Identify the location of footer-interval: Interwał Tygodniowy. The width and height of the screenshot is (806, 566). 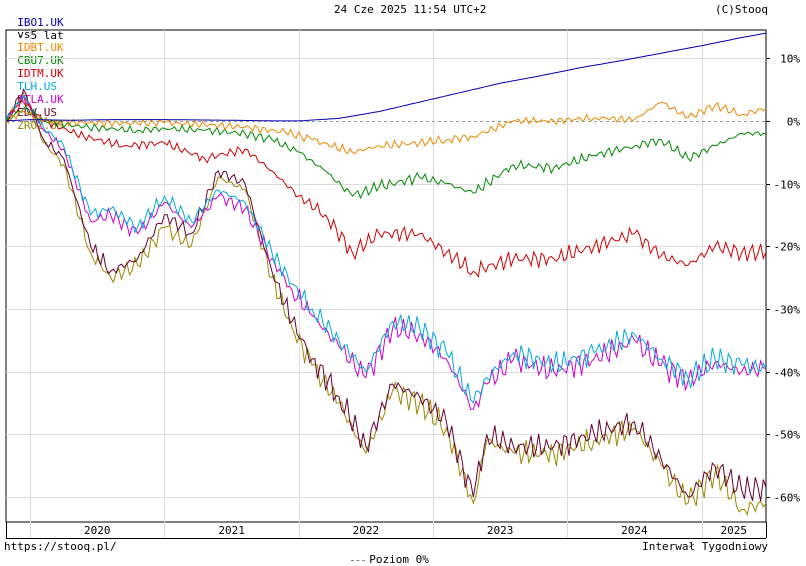
(705, 546).